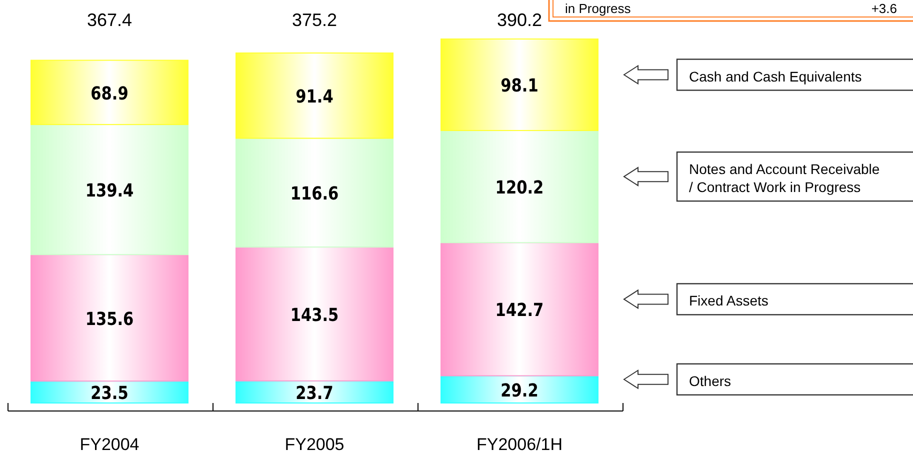  Describe the element at coordinates (728, 300) in the screenshot. I see `legend-label: Fixed Assets` at that location.